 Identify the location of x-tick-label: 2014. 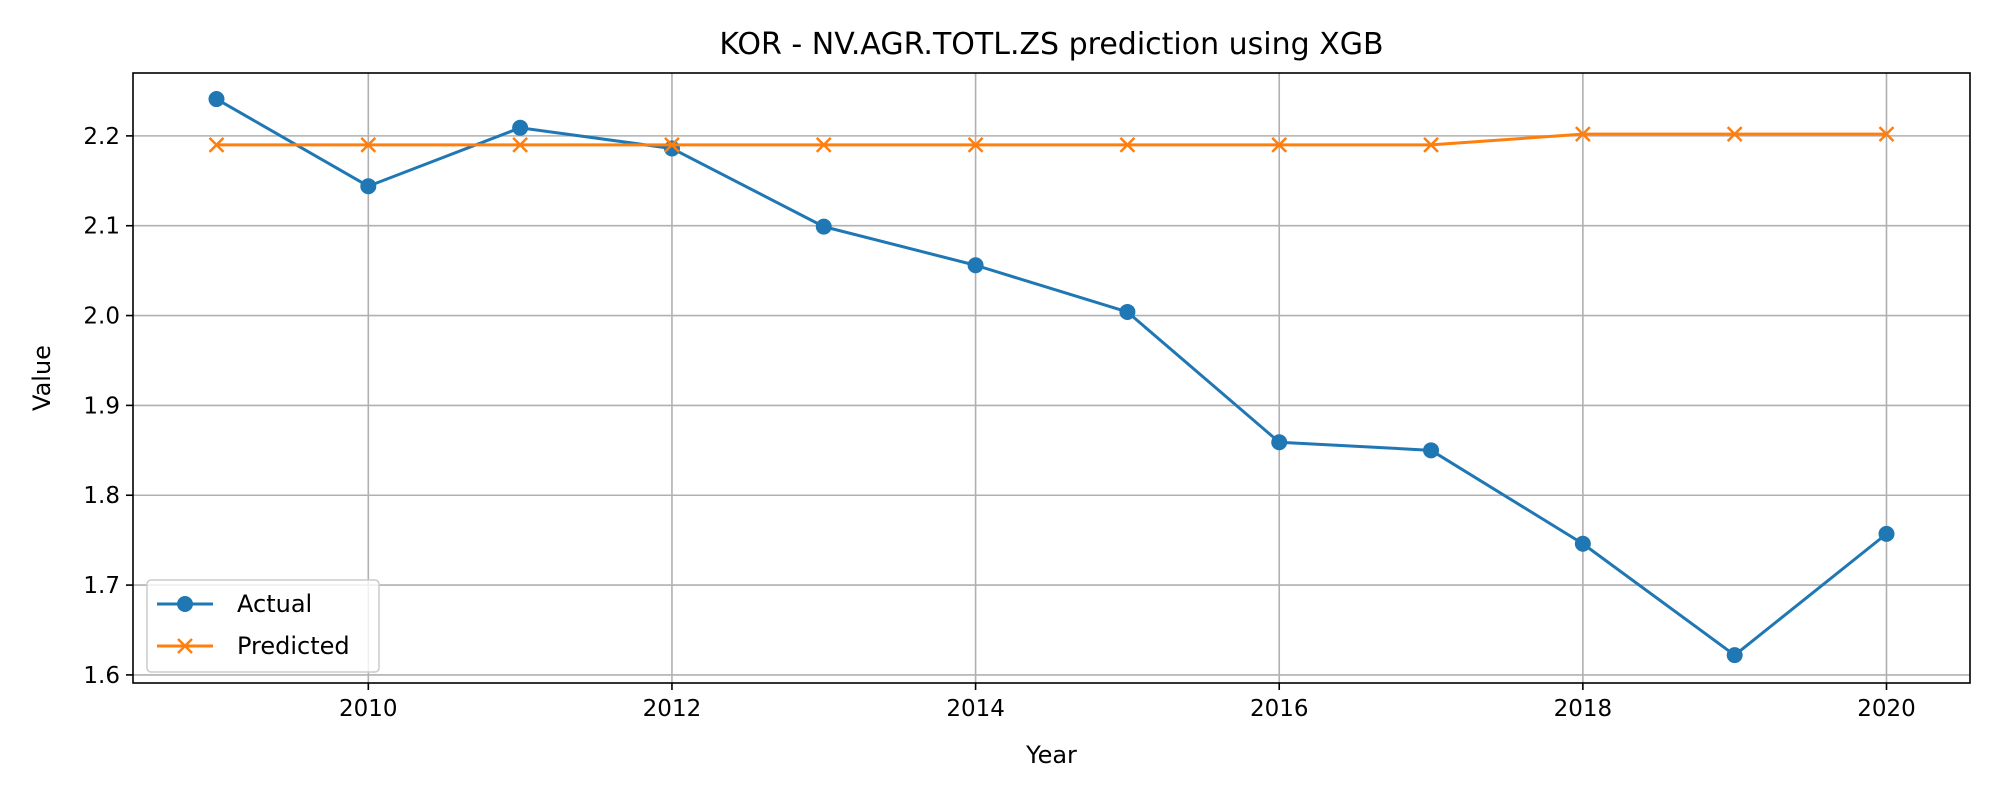
(975, 709).